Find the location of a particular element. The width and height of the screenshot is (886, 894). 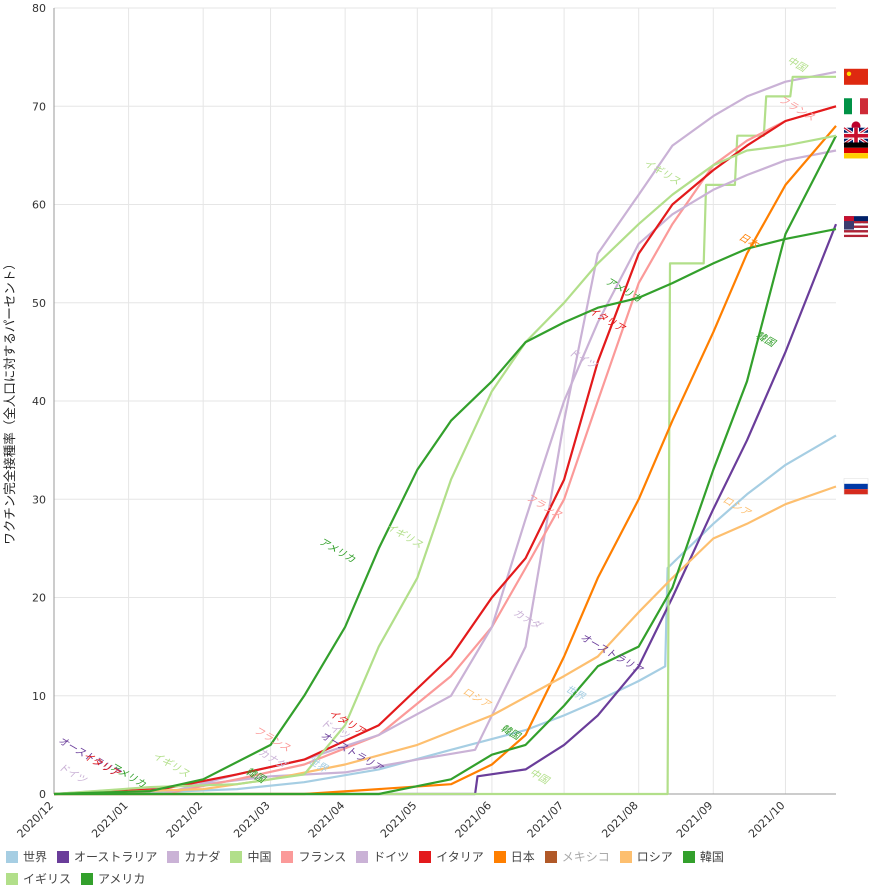

y-tick-label: 20 is located at coordinates (39, 598).